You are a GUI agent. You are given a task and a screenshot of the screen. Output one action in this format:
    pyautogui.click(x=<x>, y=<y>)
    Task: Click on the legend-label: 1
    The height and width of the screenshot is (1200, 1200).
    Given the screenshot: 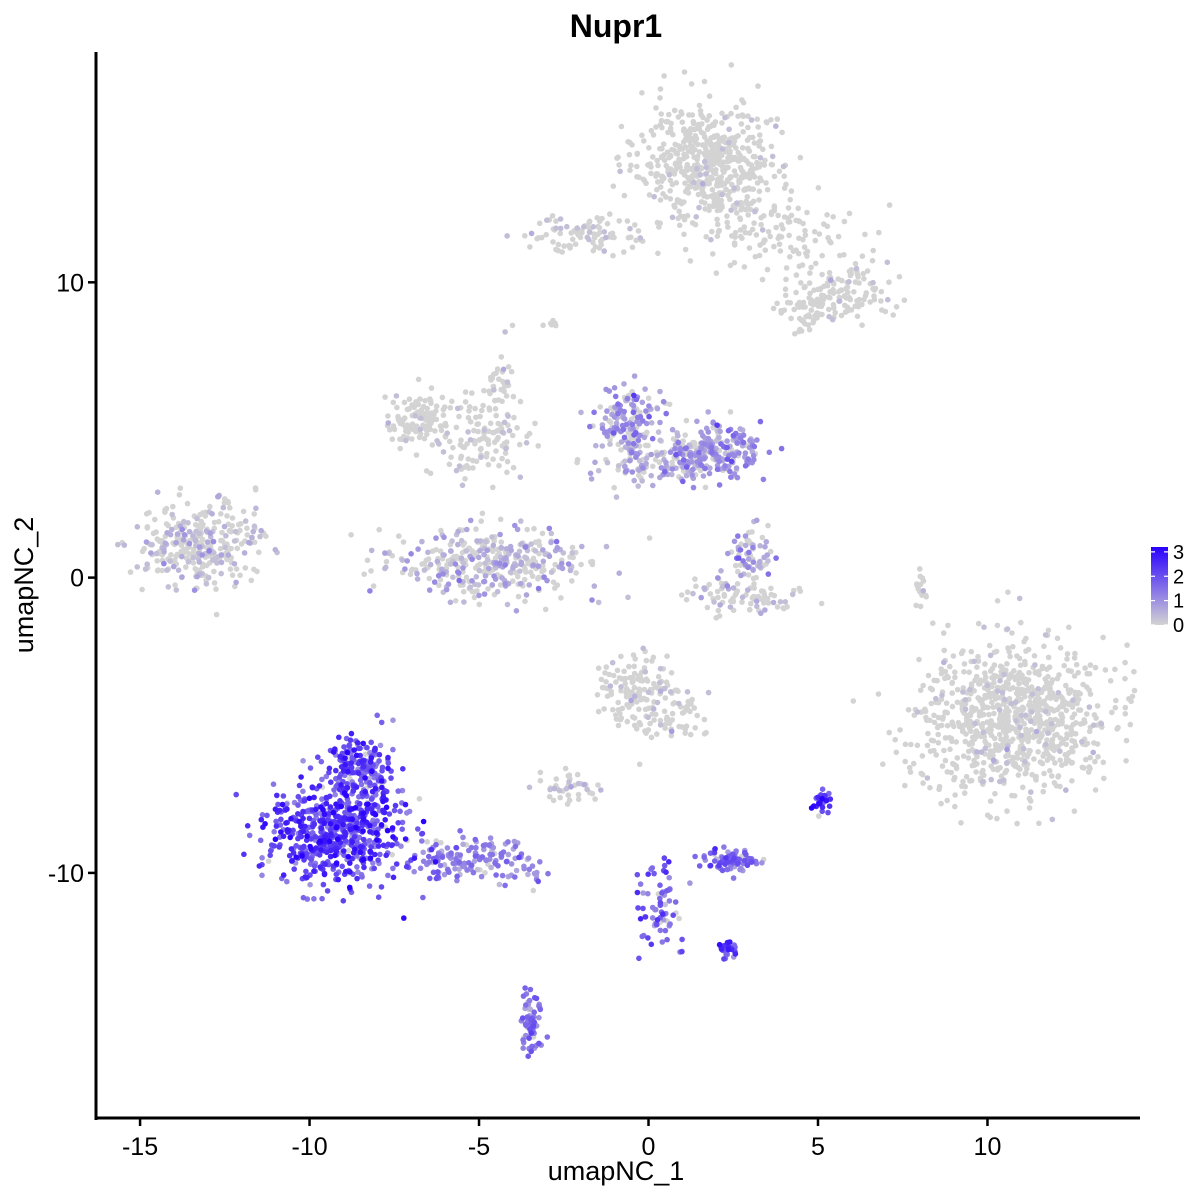 What is the action you would take?
    pyautogui.click(x=1178, y=602)
    